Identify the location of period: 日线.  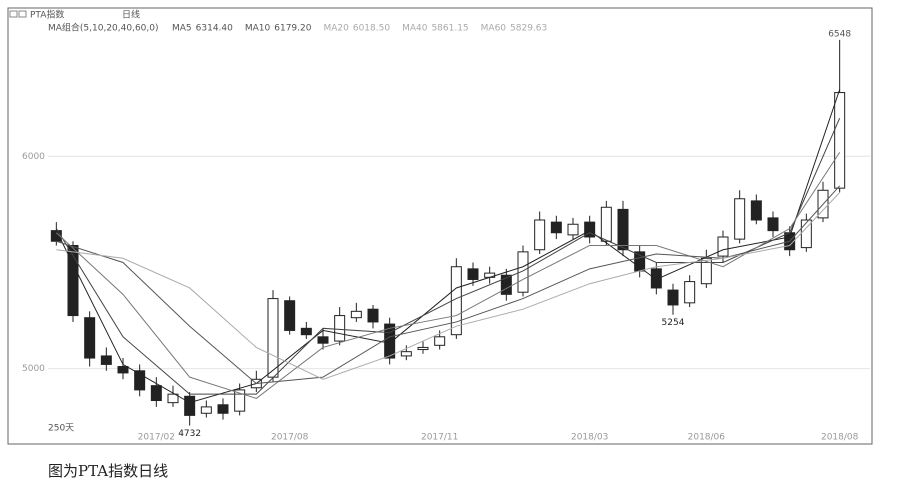
(131, 15).